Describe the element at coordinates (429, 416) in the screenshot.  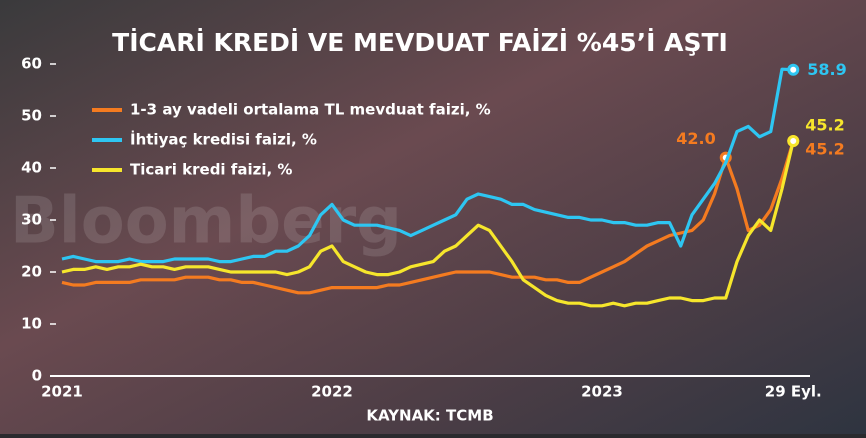
I see `source: KAYNAK: TCMB` at that location.